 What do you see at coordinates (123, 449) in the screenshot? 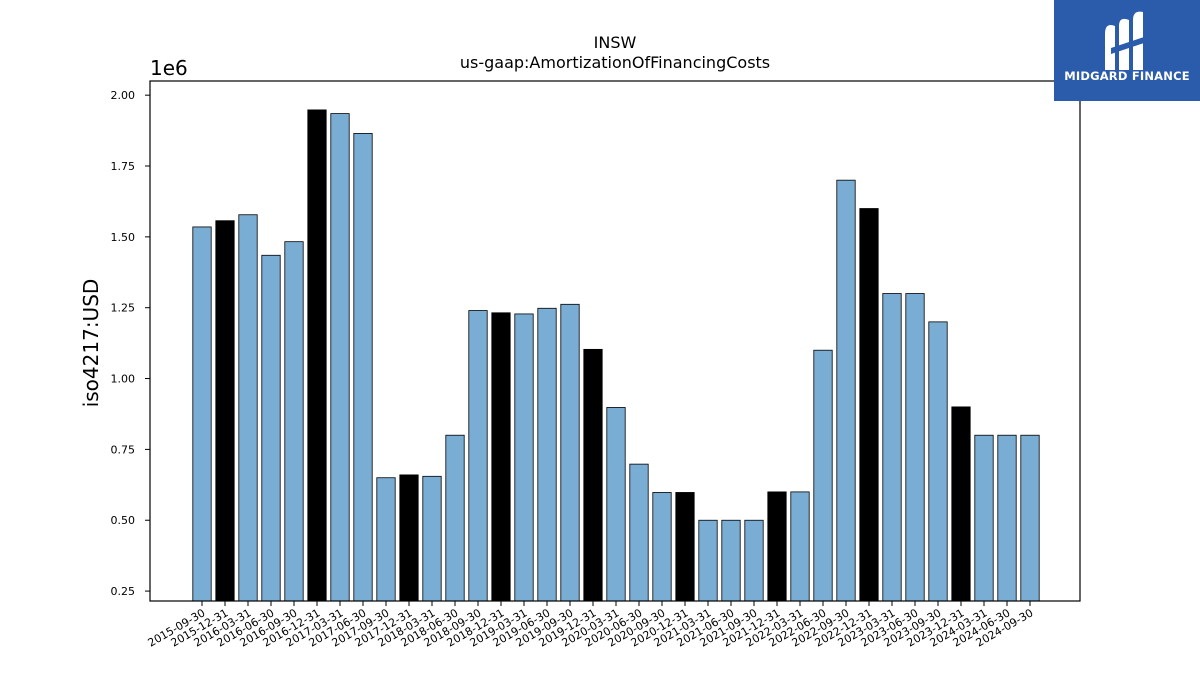
I see `y-tick-label: 0.75` at bounding box center [123, 449].